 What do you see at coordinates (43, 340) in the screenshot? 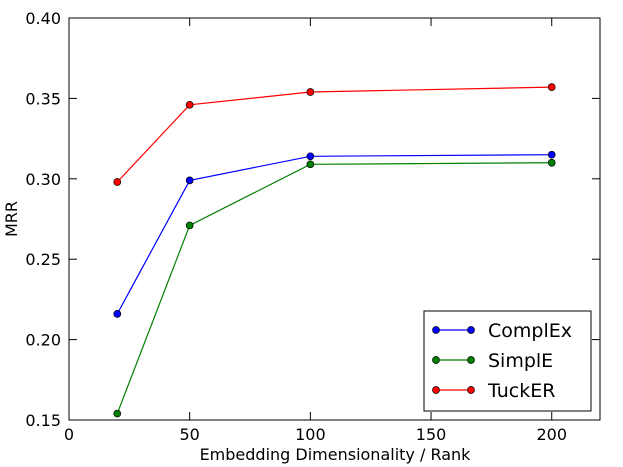
I see `y-tick-label: 0.20` at bounding box center [43, 340].